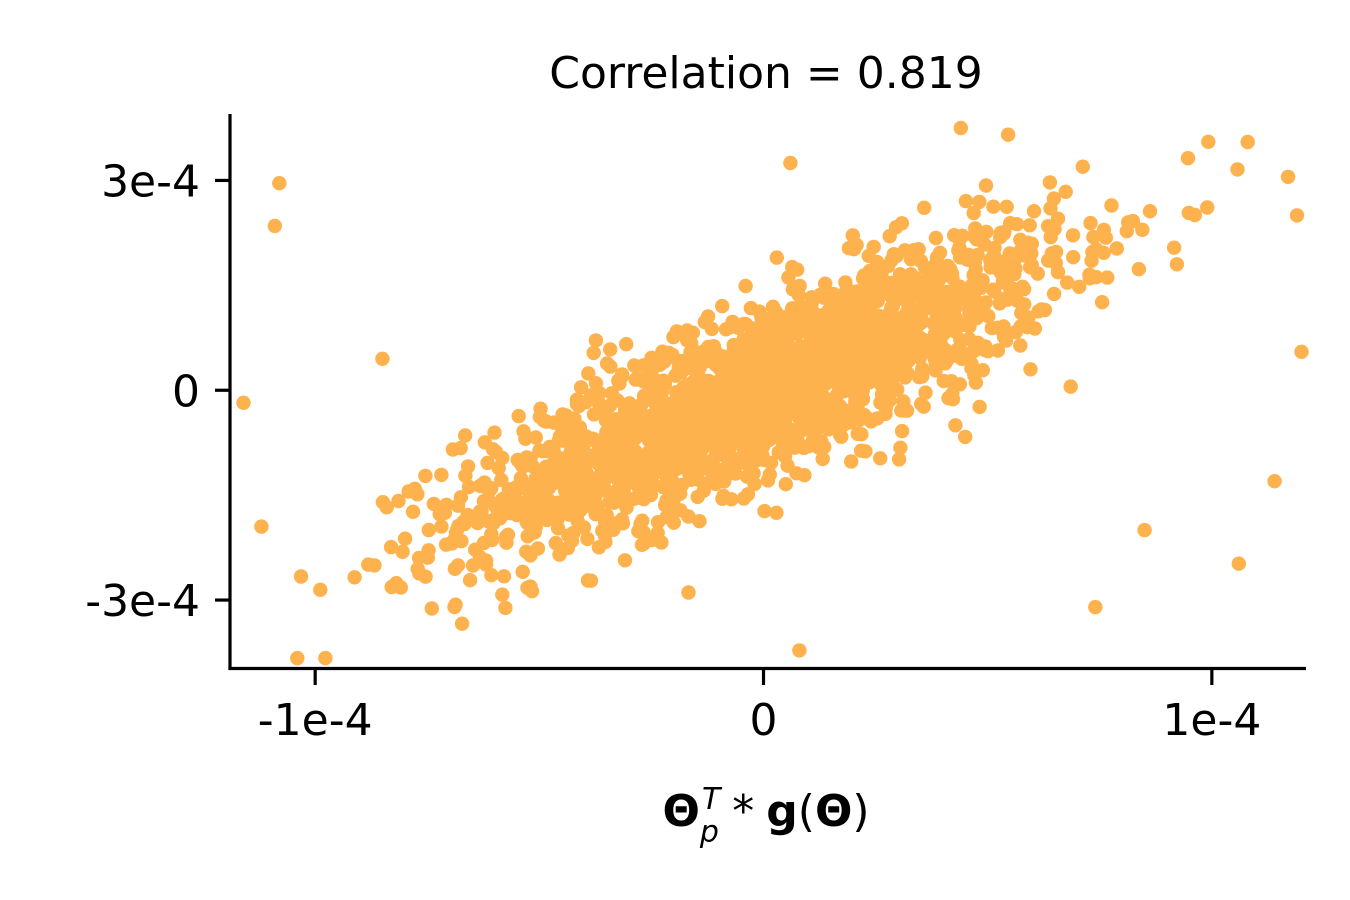 The image size is (1350, 900). I want to click on y-tick-label: -3e-4, so click(142, 601).